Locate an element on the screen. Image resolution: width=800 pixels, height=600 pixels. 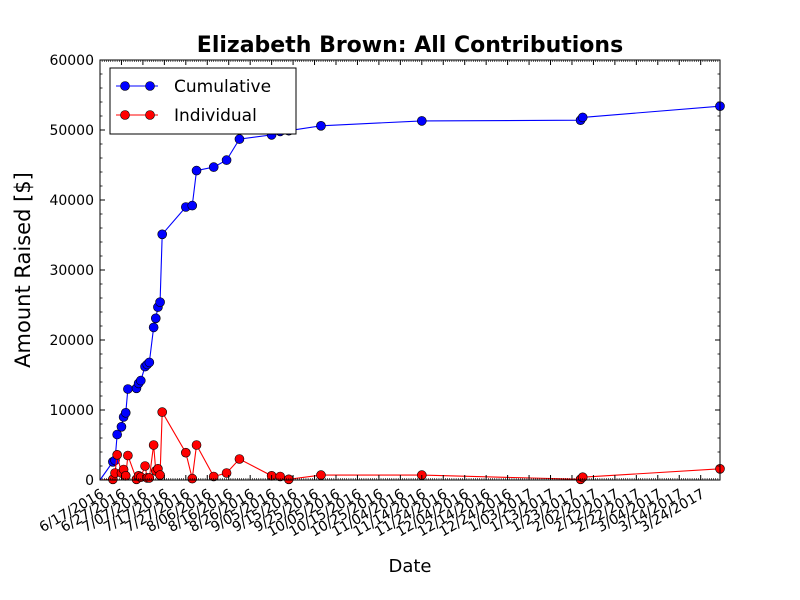
y-tick-label: 40000 is located at coordinates (71, 201).